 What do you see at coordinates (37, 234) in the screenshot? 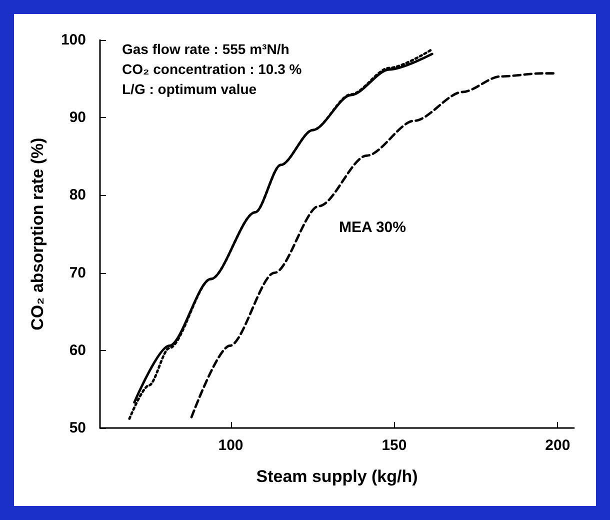
I see `y-axis-title: CO₂ absorption rate (%)` at bounding box center [37, 234].